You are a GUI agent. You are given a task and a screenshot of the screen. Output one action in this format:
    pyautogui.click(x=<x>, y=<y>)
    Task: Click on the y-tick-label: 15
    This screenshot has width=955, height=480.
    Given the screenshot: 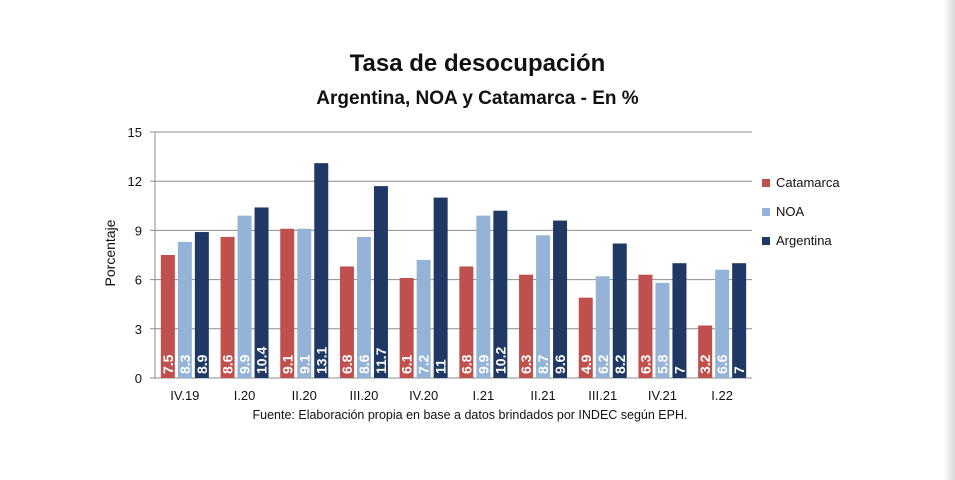 What is the action you would take?
    pyautogui.click(x=135, y=132)
    